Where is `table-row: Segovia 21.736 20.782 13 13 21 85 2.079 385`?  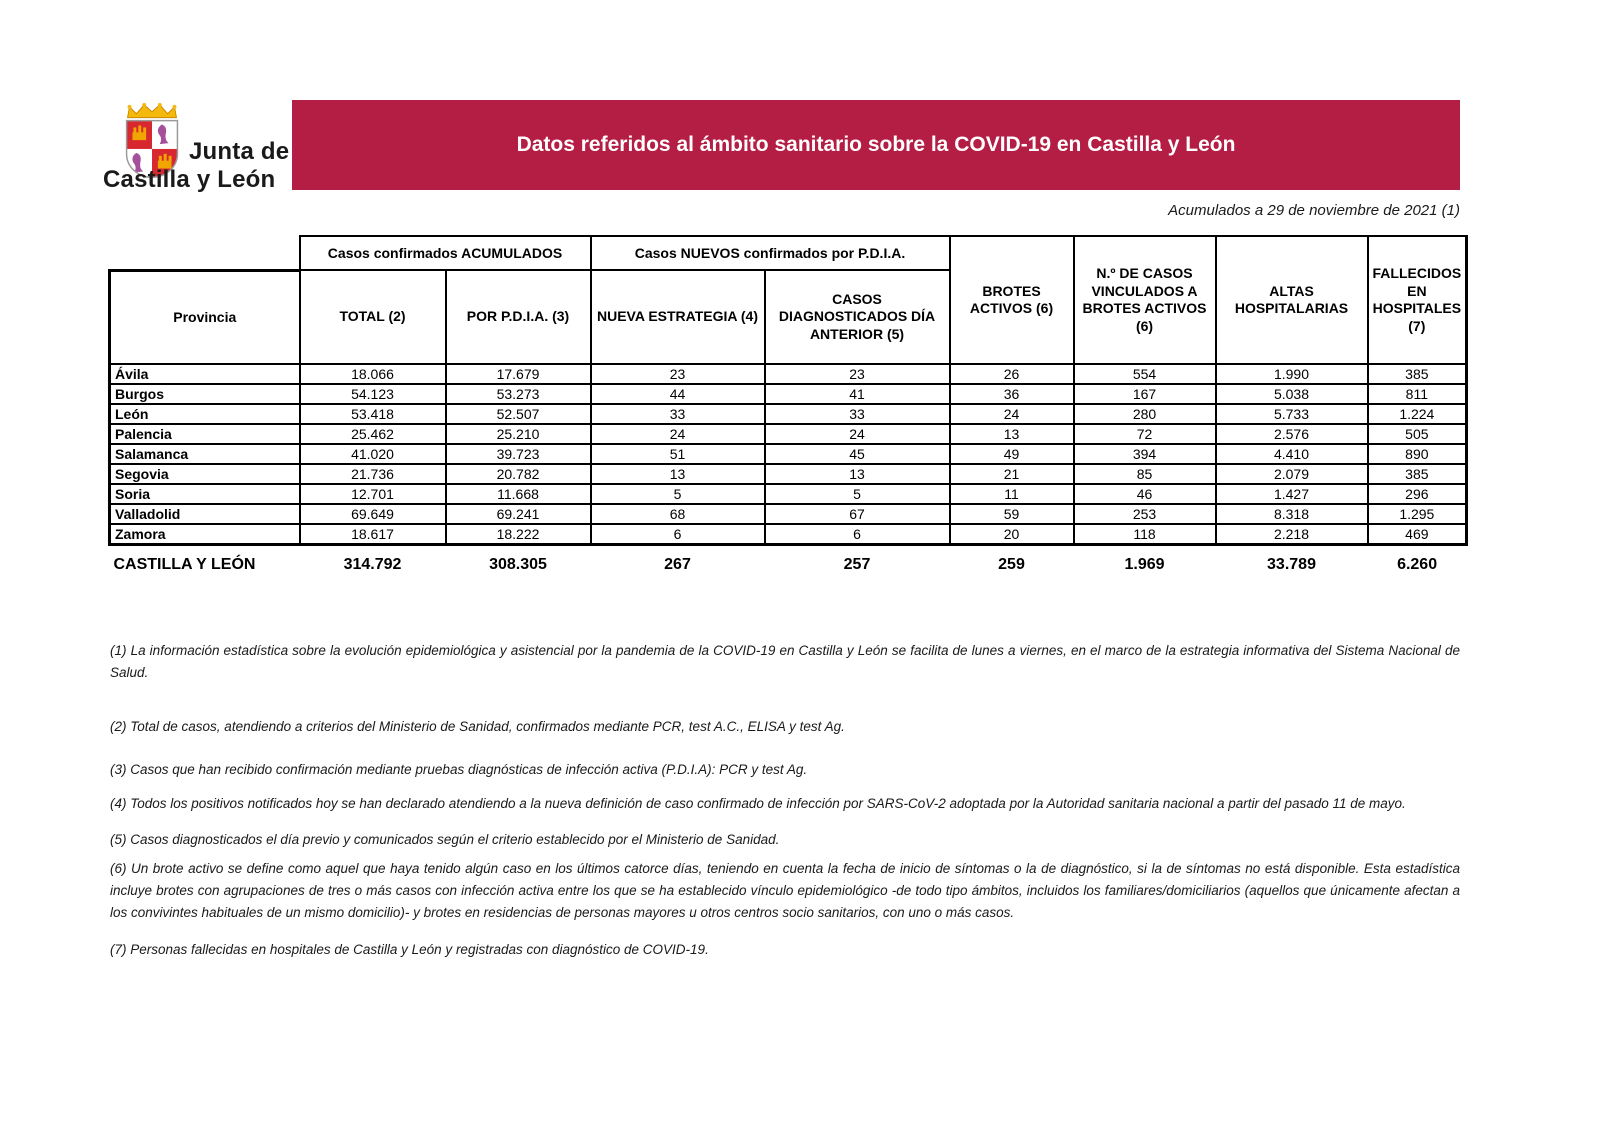
table-row: Segovia 21.736 20.782 13 13 21 85 2.079 385 is located at coordinates (788, 474).